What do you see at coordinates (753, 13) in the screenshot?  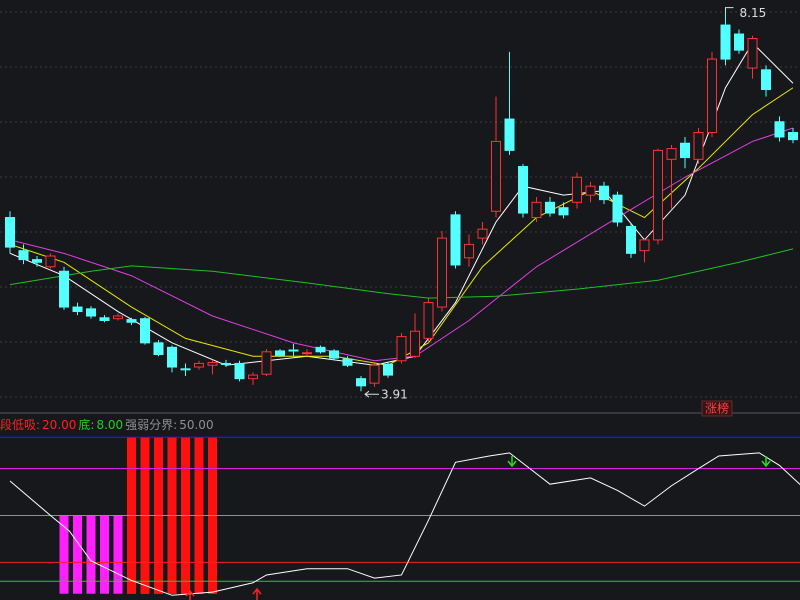 I see `annotation: 8.15` at bounding box center [753, 13].